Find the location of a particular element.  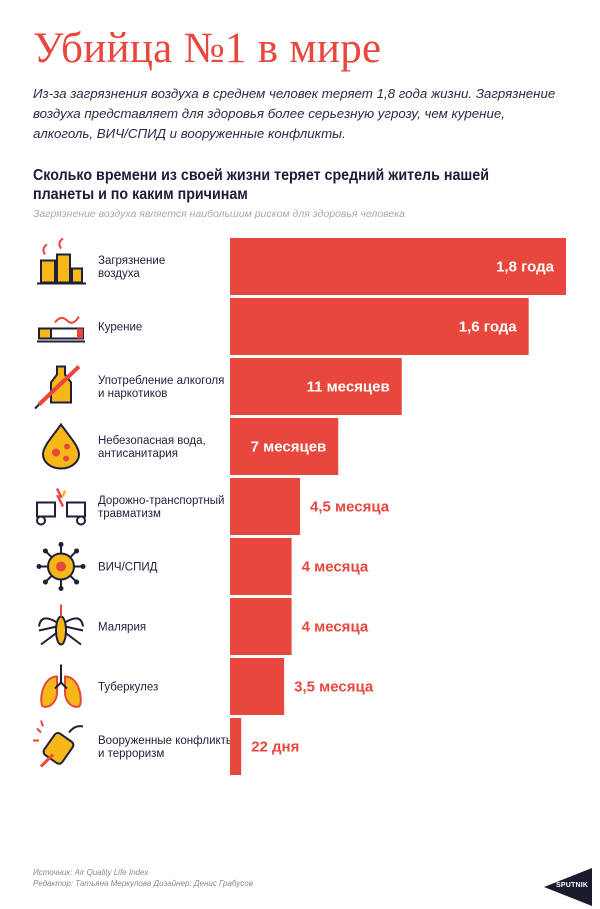

category-label-line: Малярия is located at coordinates (122, 628).